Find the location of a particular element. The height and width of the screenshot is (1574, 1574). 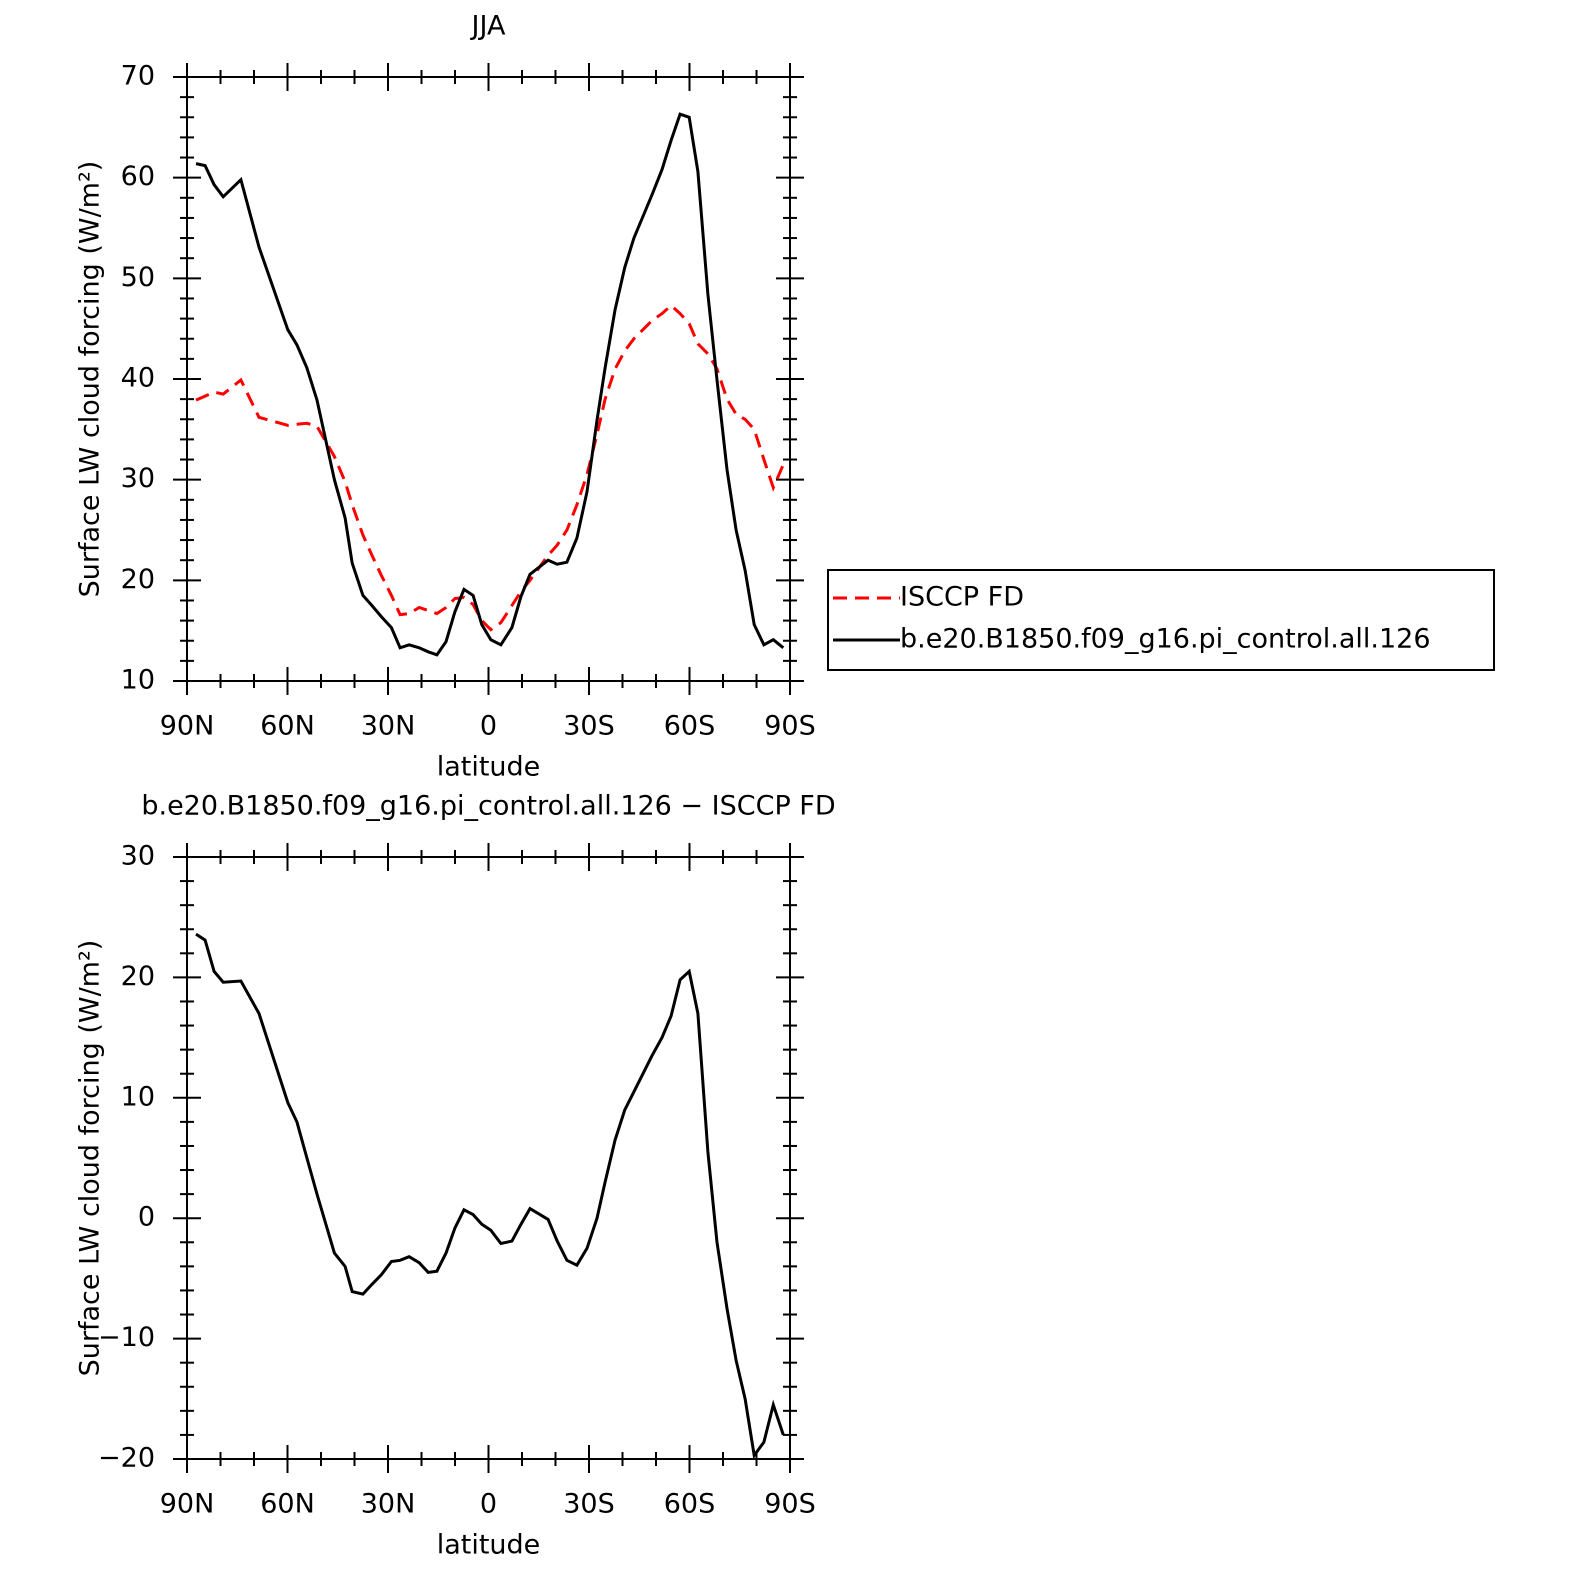

y-tick-label: 40 is located at coordinates (138, 378).